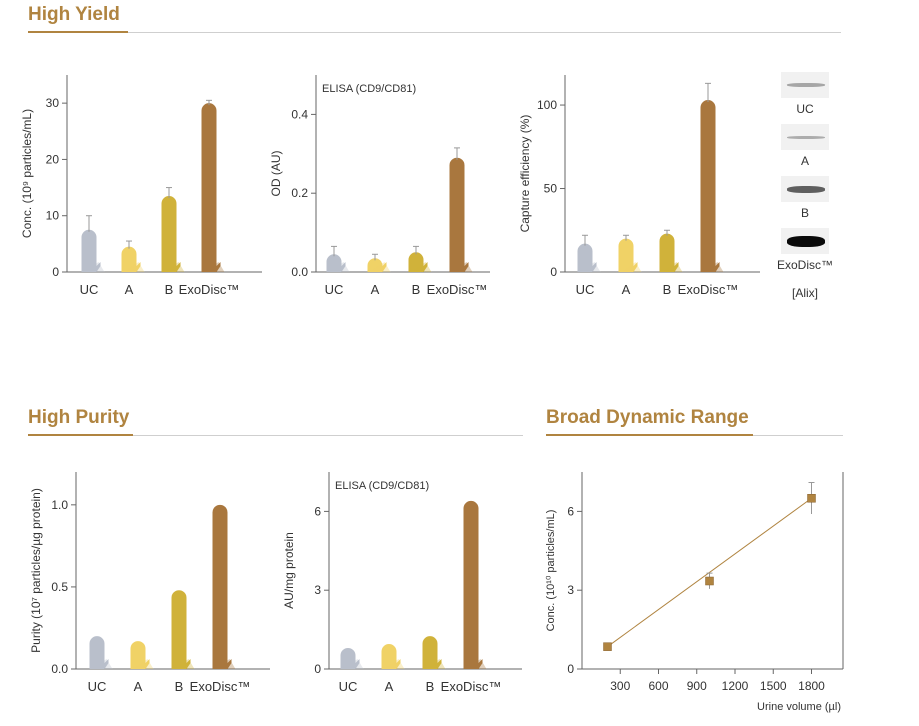 The image size is (919, 726). I want to click on yield-capture-y-tick-label: 50, so click(551, 189).